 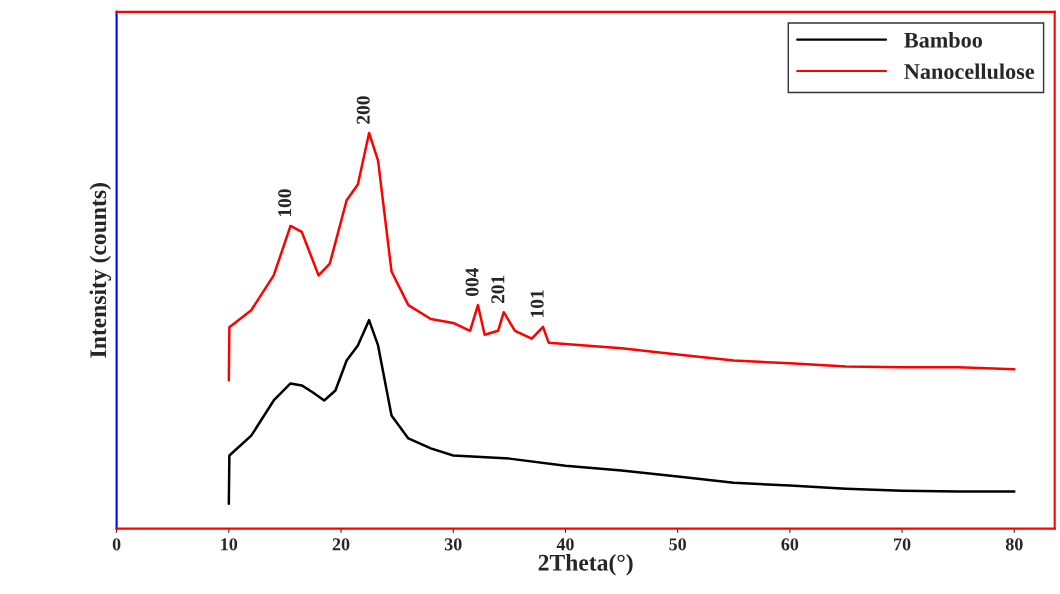 What do you see at coordinates (585, 565) in the screenshot?
I see `x-axis-title: 2Theta(°)` at bounding box center [585, 565].